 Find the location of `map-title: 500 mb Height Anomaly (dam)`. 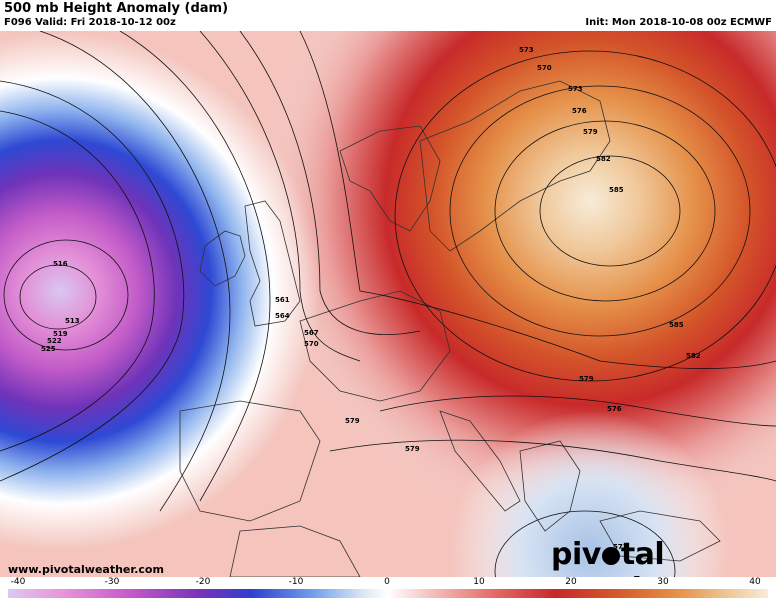

map-title: 500 mb Height Anomaly (dam) is located at coordinates (116, 8).